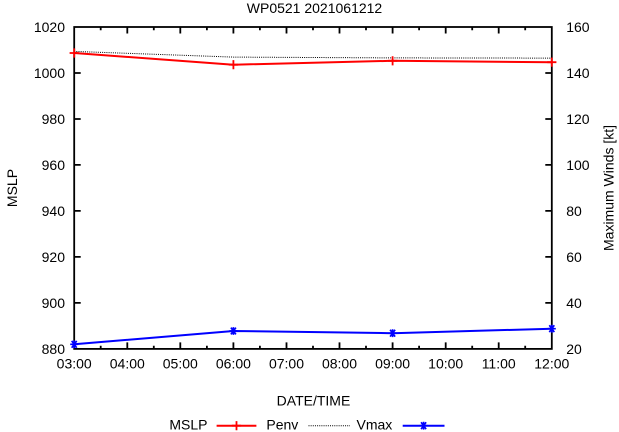  Describe the element at coordinates (445, 364) in the screenshot. I see `svg-text: 10:00` at that location.